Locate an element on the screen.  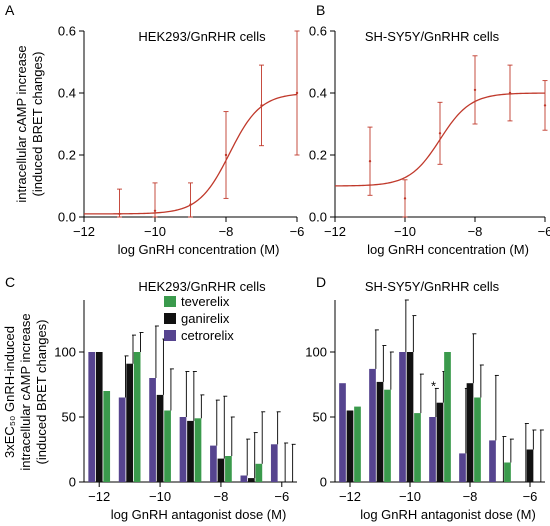
axis-a-y-tick-label: 0.6 is located at coordinates (67, 31).